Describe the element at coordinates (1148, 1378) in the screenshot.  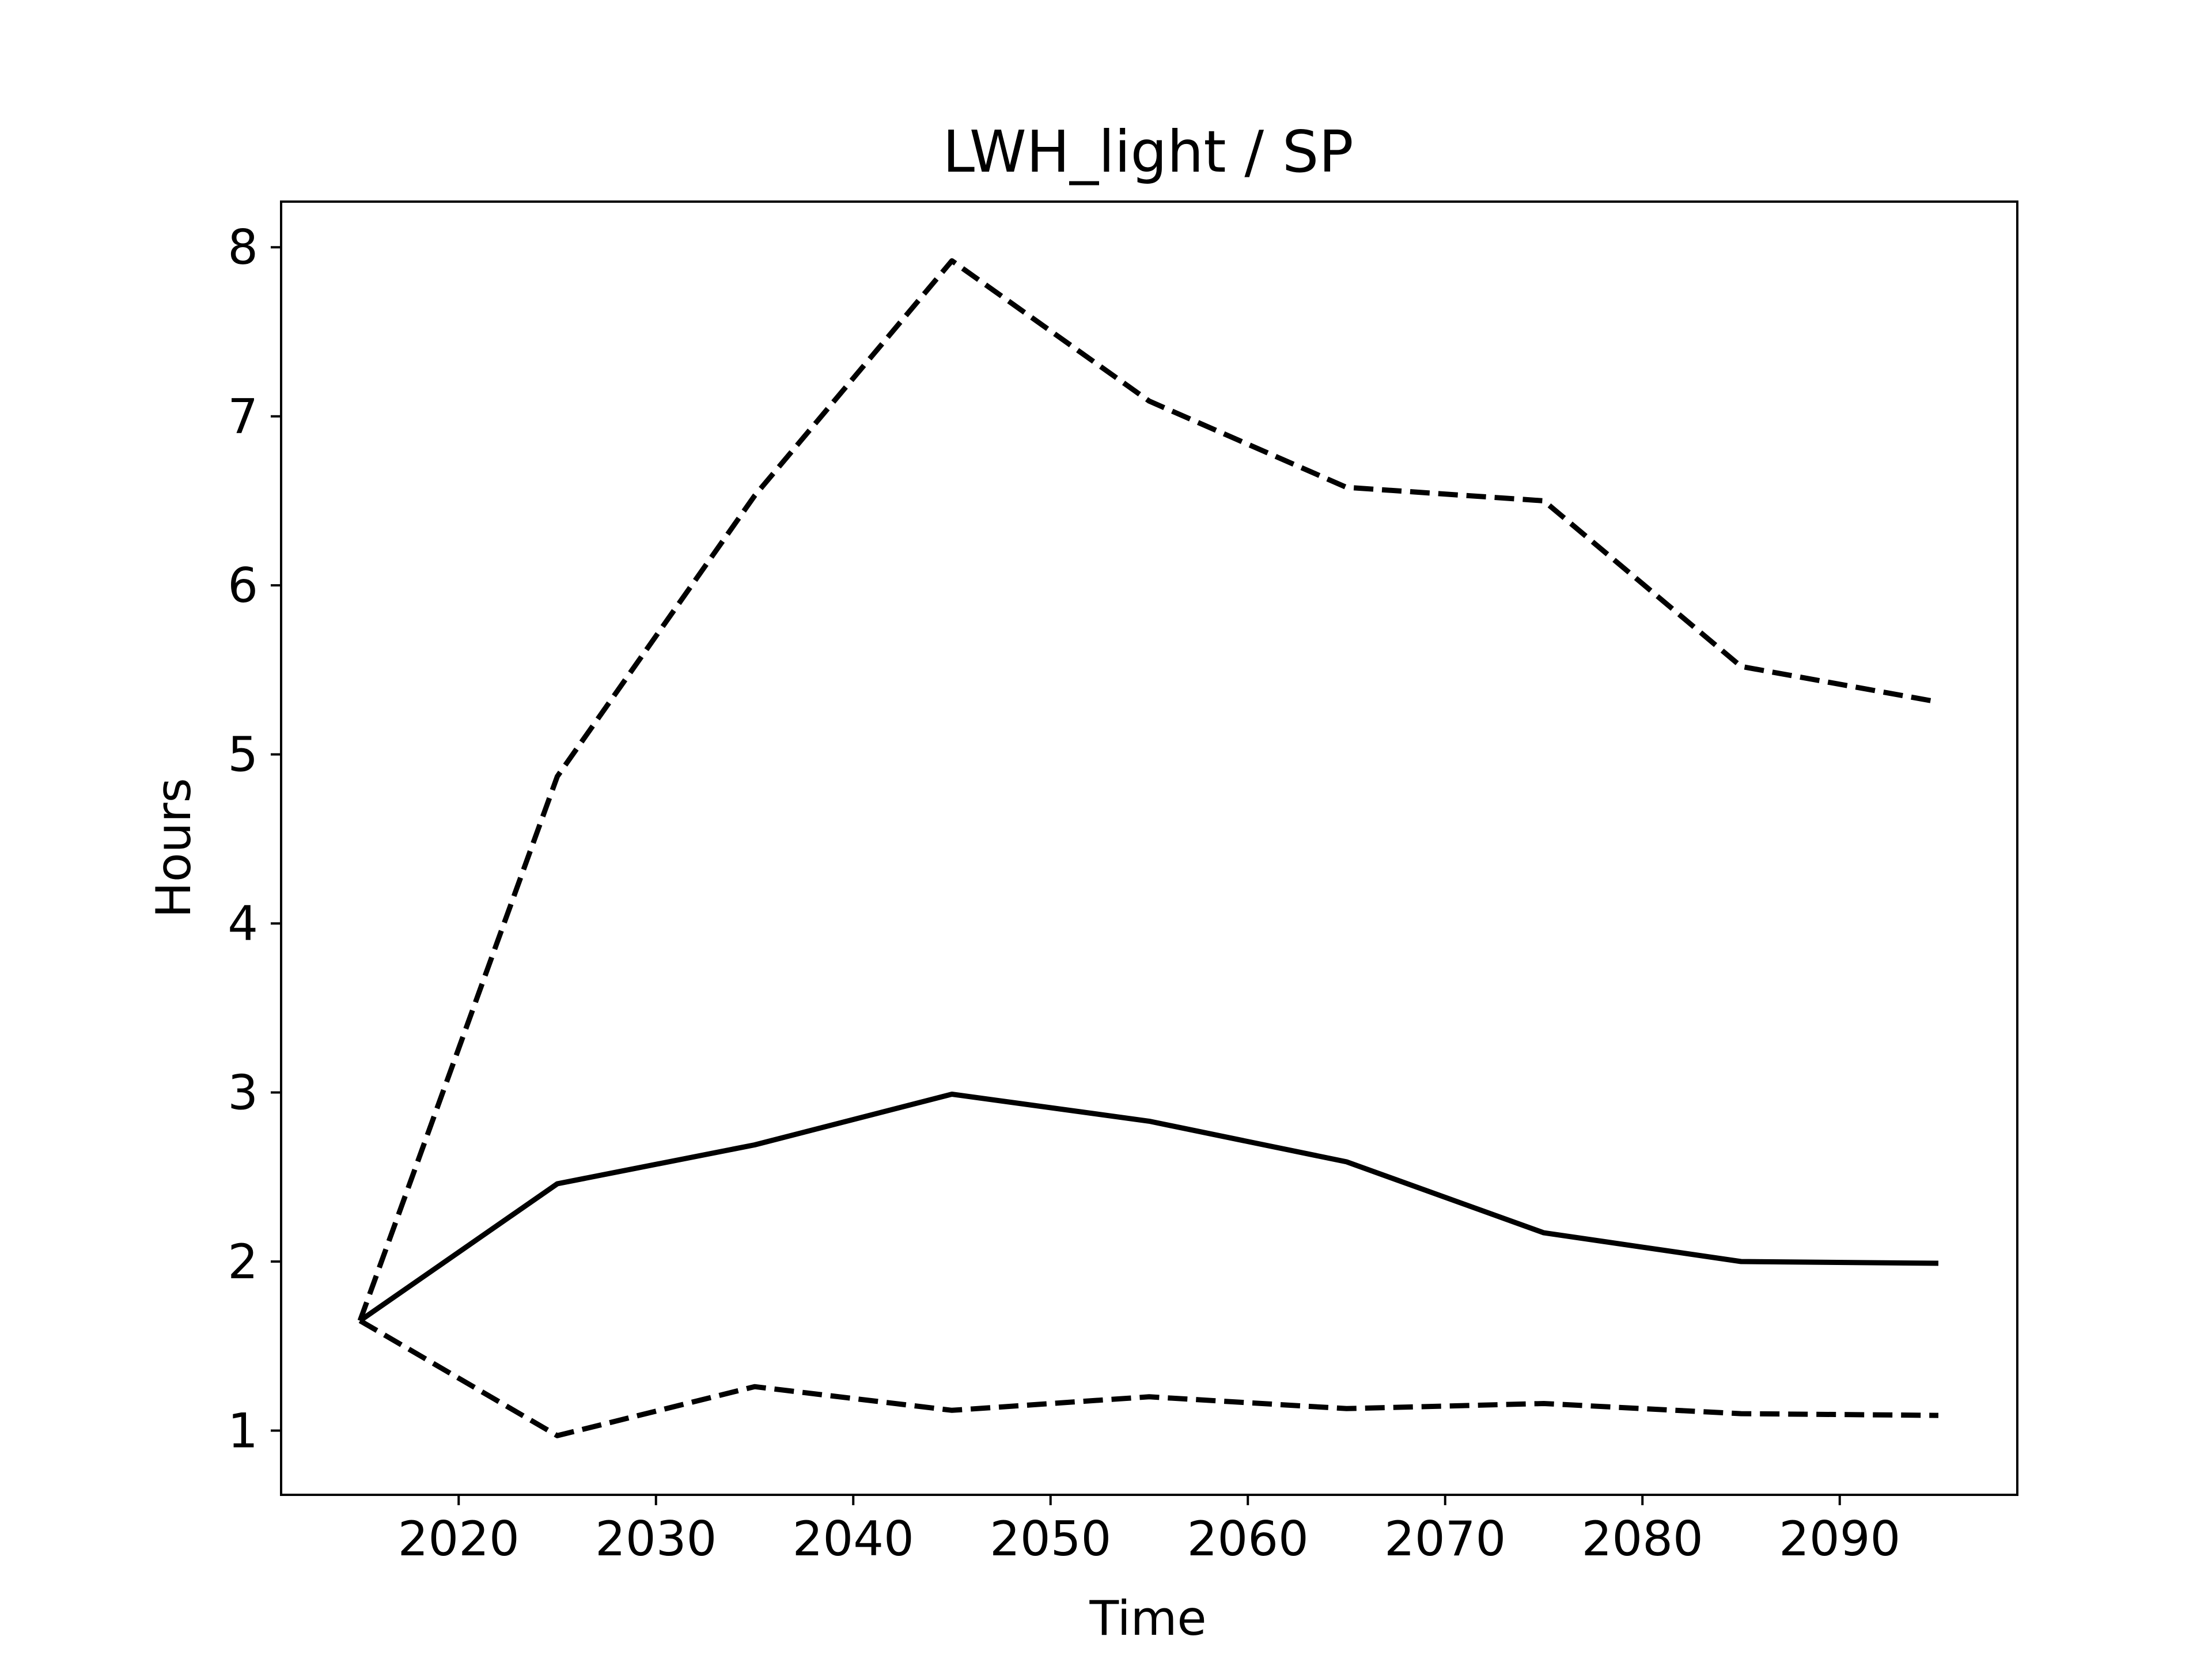
I see `lower-bound-series-line` at that location.